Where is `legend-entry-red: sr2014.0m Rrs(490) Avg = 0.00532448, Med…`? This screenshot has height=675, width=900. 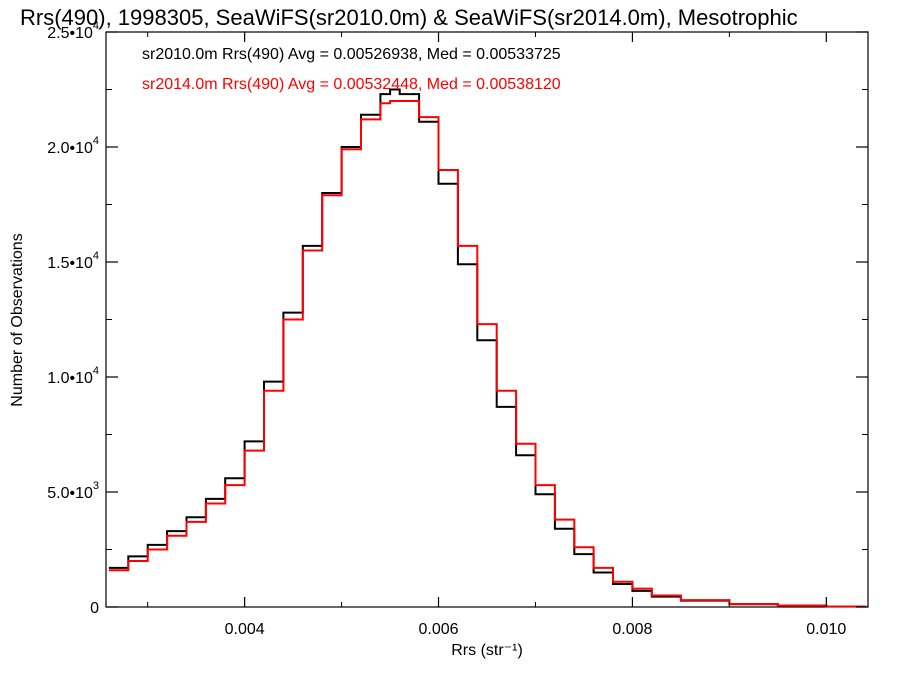
legend-entry-red: sr2014.0m Rrs(490) Avg = 0.00532448, Med… is located at coordinates (351, 84).